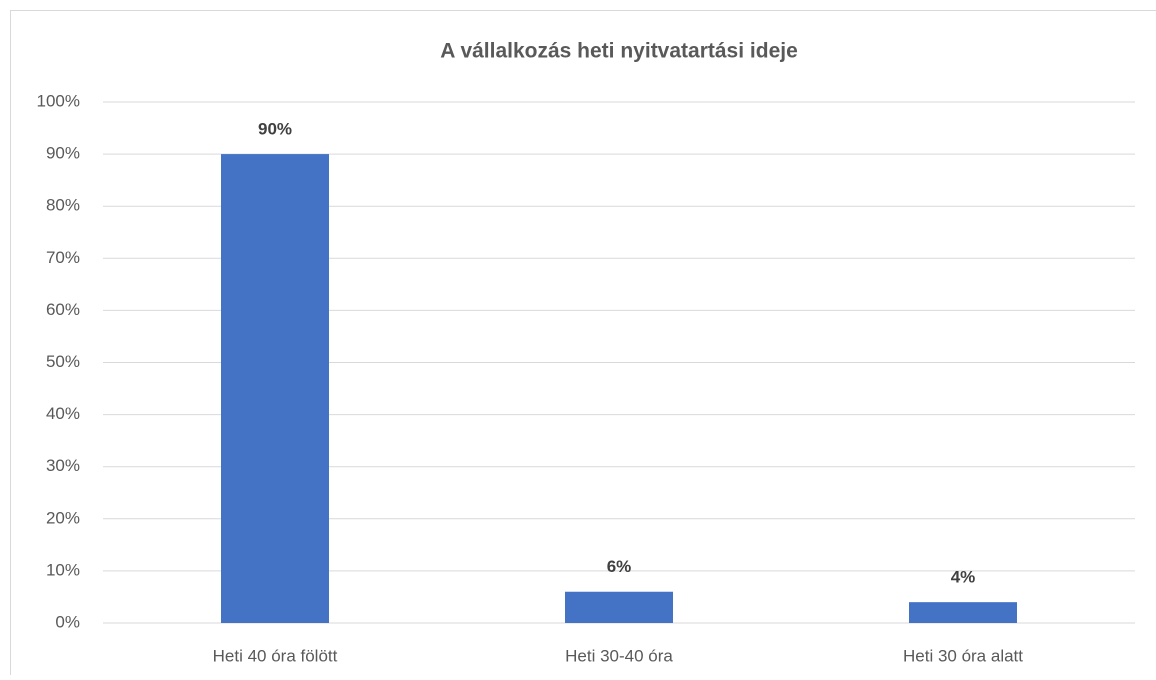  Describe the element at coordinates (63, 465) in the screenshot. I see `y-tick-label: 30%` at that location.